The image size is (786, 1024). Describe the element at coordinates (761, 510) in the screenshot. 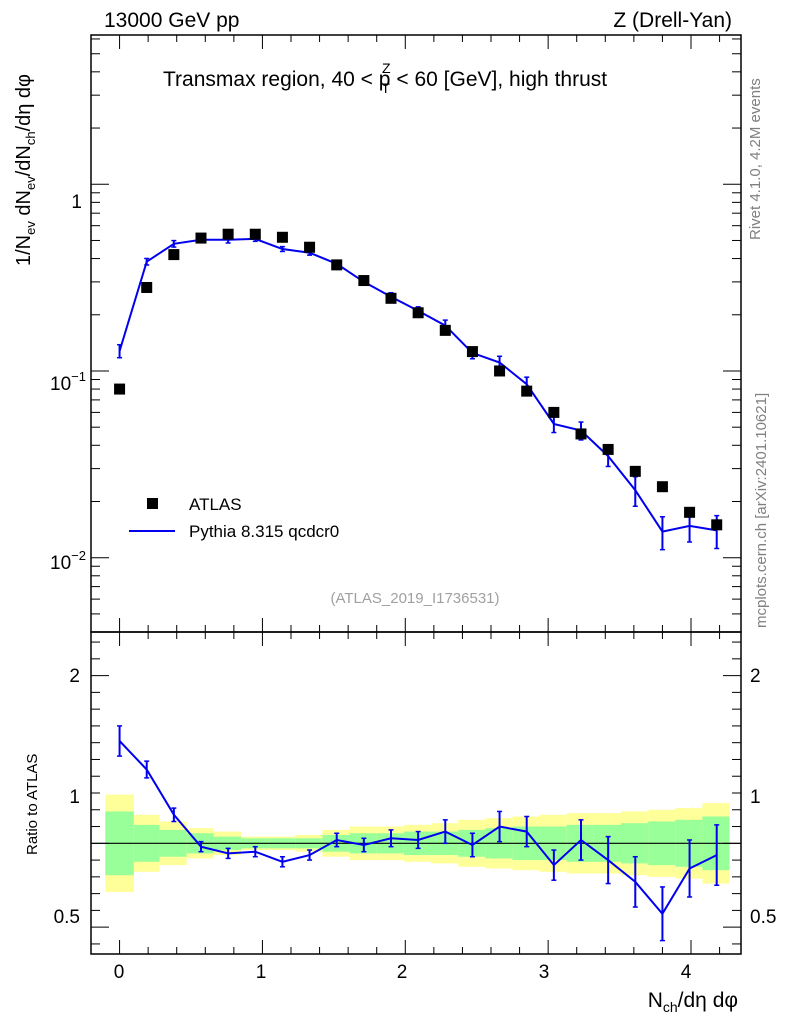

I see `mcplots-label: mcplots.cern.ch [arXiv:2401.10621]` at that location.